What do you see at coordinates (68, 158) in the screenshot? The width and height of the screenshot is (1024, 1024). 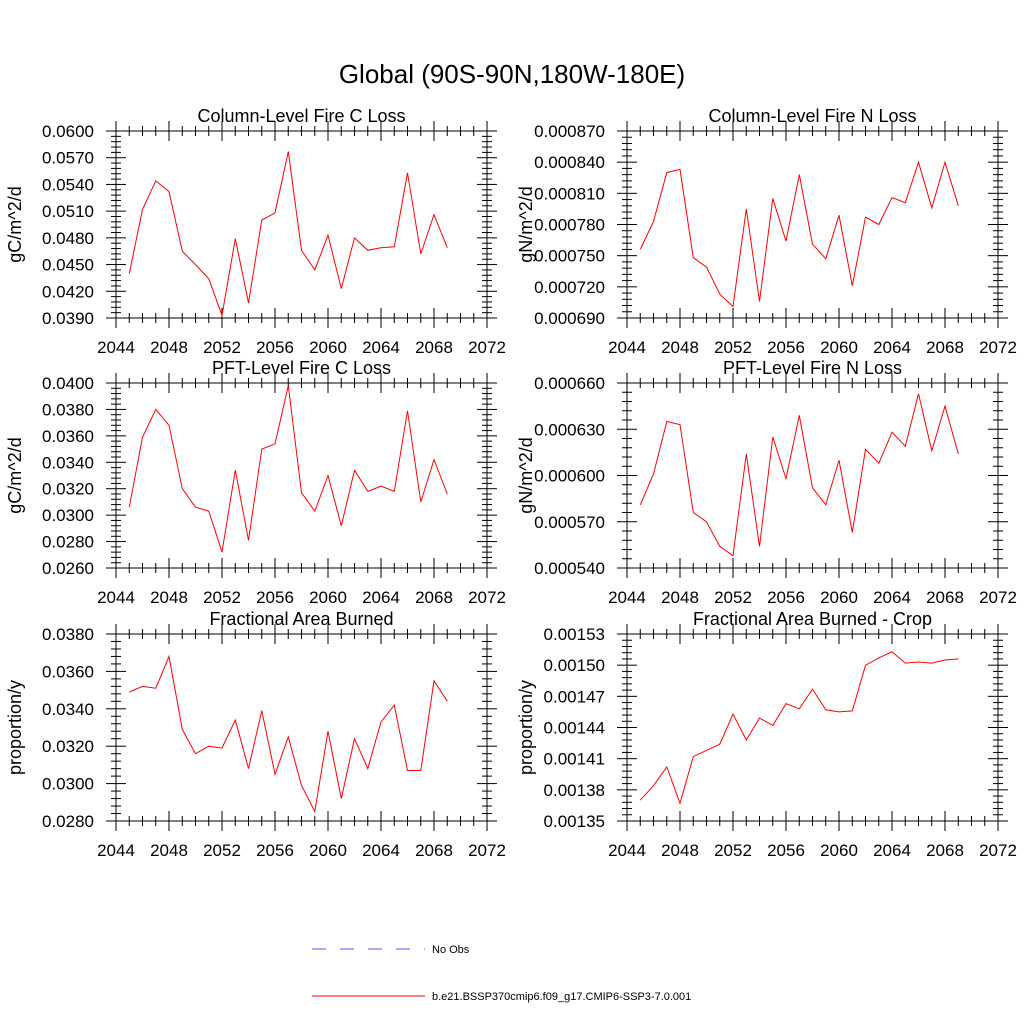 I see `y-tick-label: 0.0570` at bounding box center [68, 158].